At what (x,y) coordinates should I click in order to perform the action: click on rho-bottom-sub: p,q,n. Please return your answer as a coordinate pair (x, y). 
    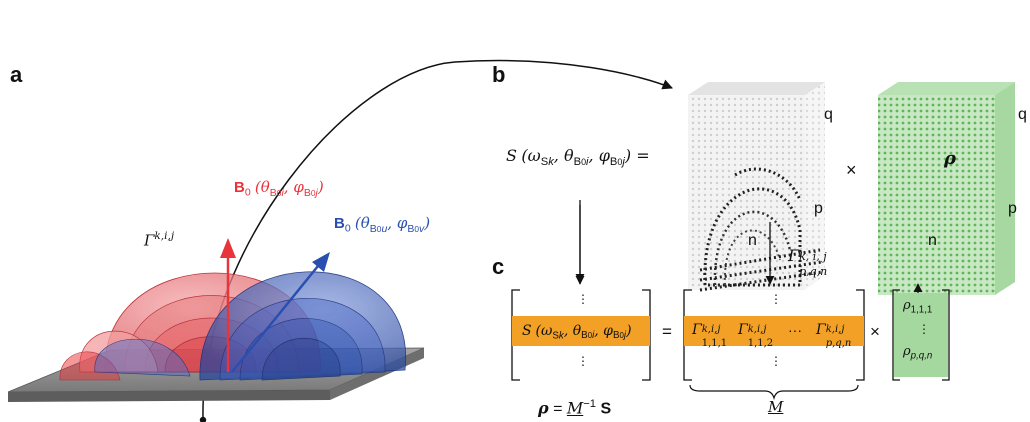
    Looking at the image, I should click on (921, 356).